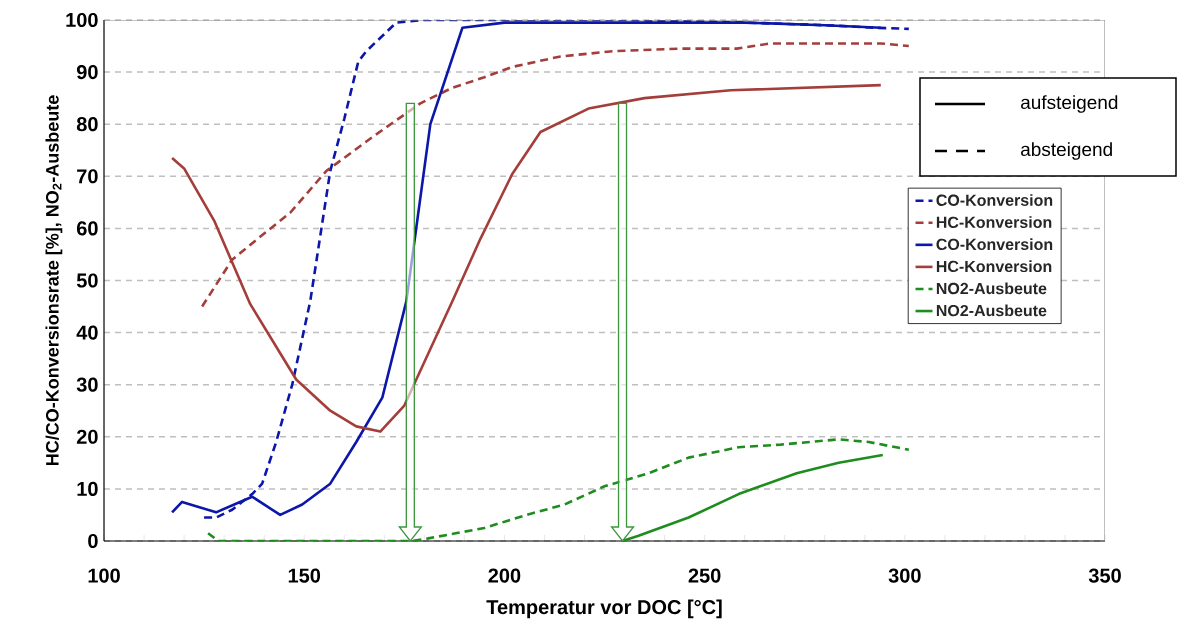 This screenshot has width=1178, height=626. Describe the element at coordinates (1104, 575) in the screenshot. I see `x-tick-label: 350` at that location.